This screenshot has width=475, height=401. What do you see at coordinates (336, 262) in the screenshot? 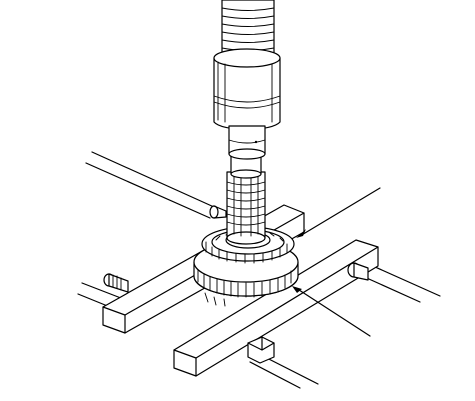
I see `leader-lines` at bounding box center [336, 262].